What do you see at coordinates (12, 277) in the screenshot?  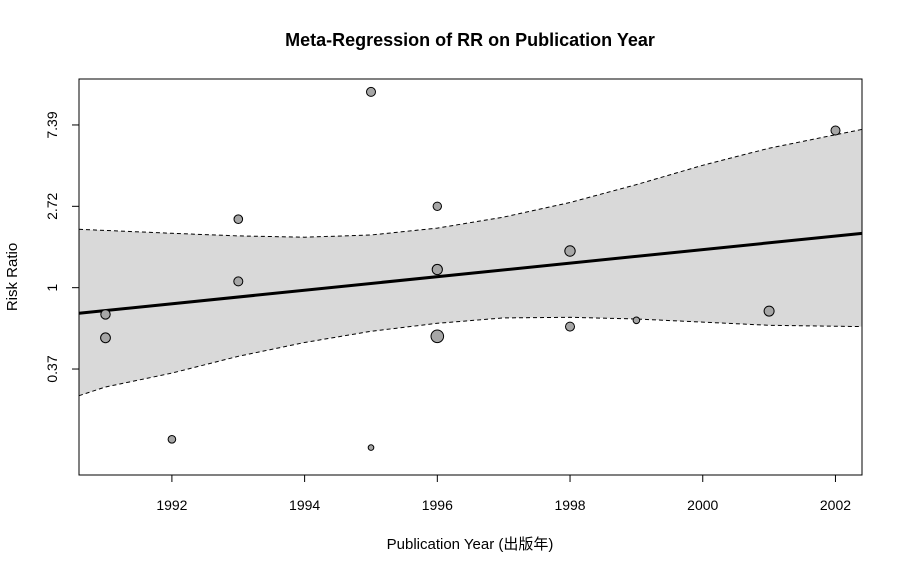 I see `y-axis-label: Risk Ratio` at bounding box center [12, 277].